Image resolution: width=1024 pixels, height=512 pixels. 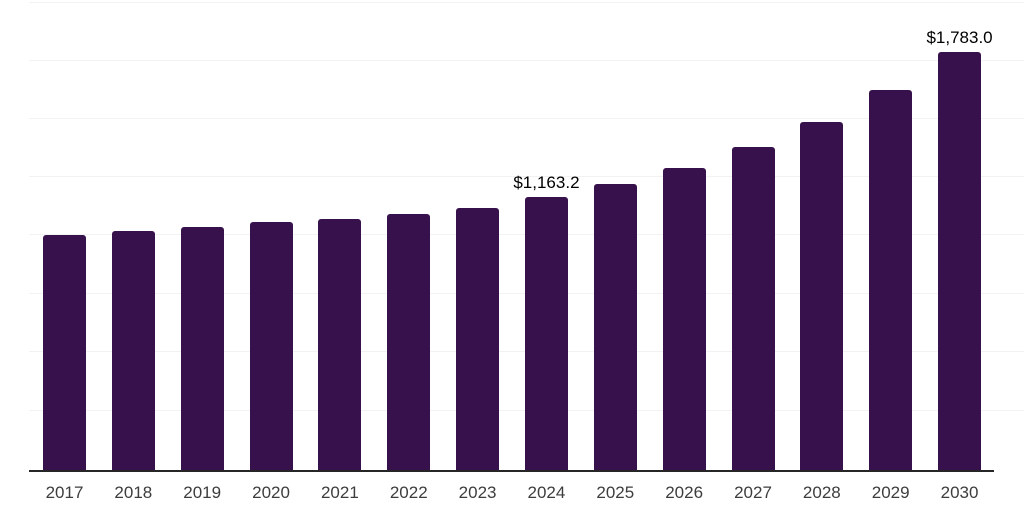 I want to click on bar-2028, so click(x=822, y=296).